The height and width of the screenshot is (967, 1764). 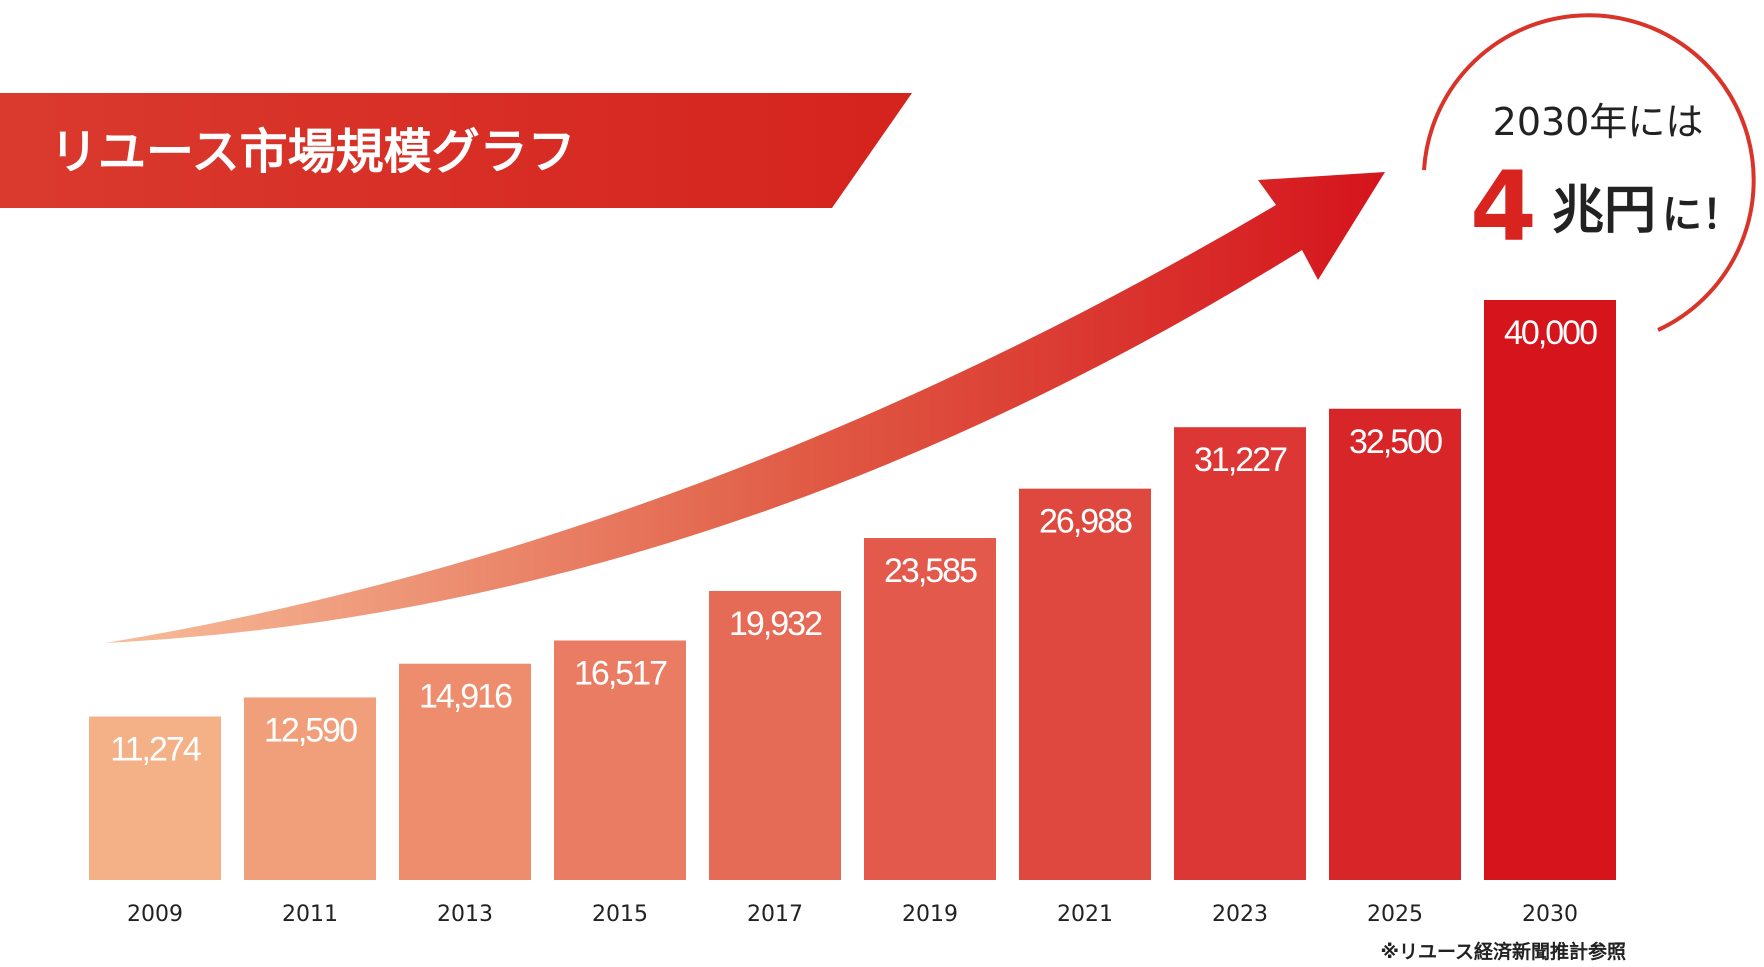 I want to click on title-band-shape, so click(x=456, y=150).